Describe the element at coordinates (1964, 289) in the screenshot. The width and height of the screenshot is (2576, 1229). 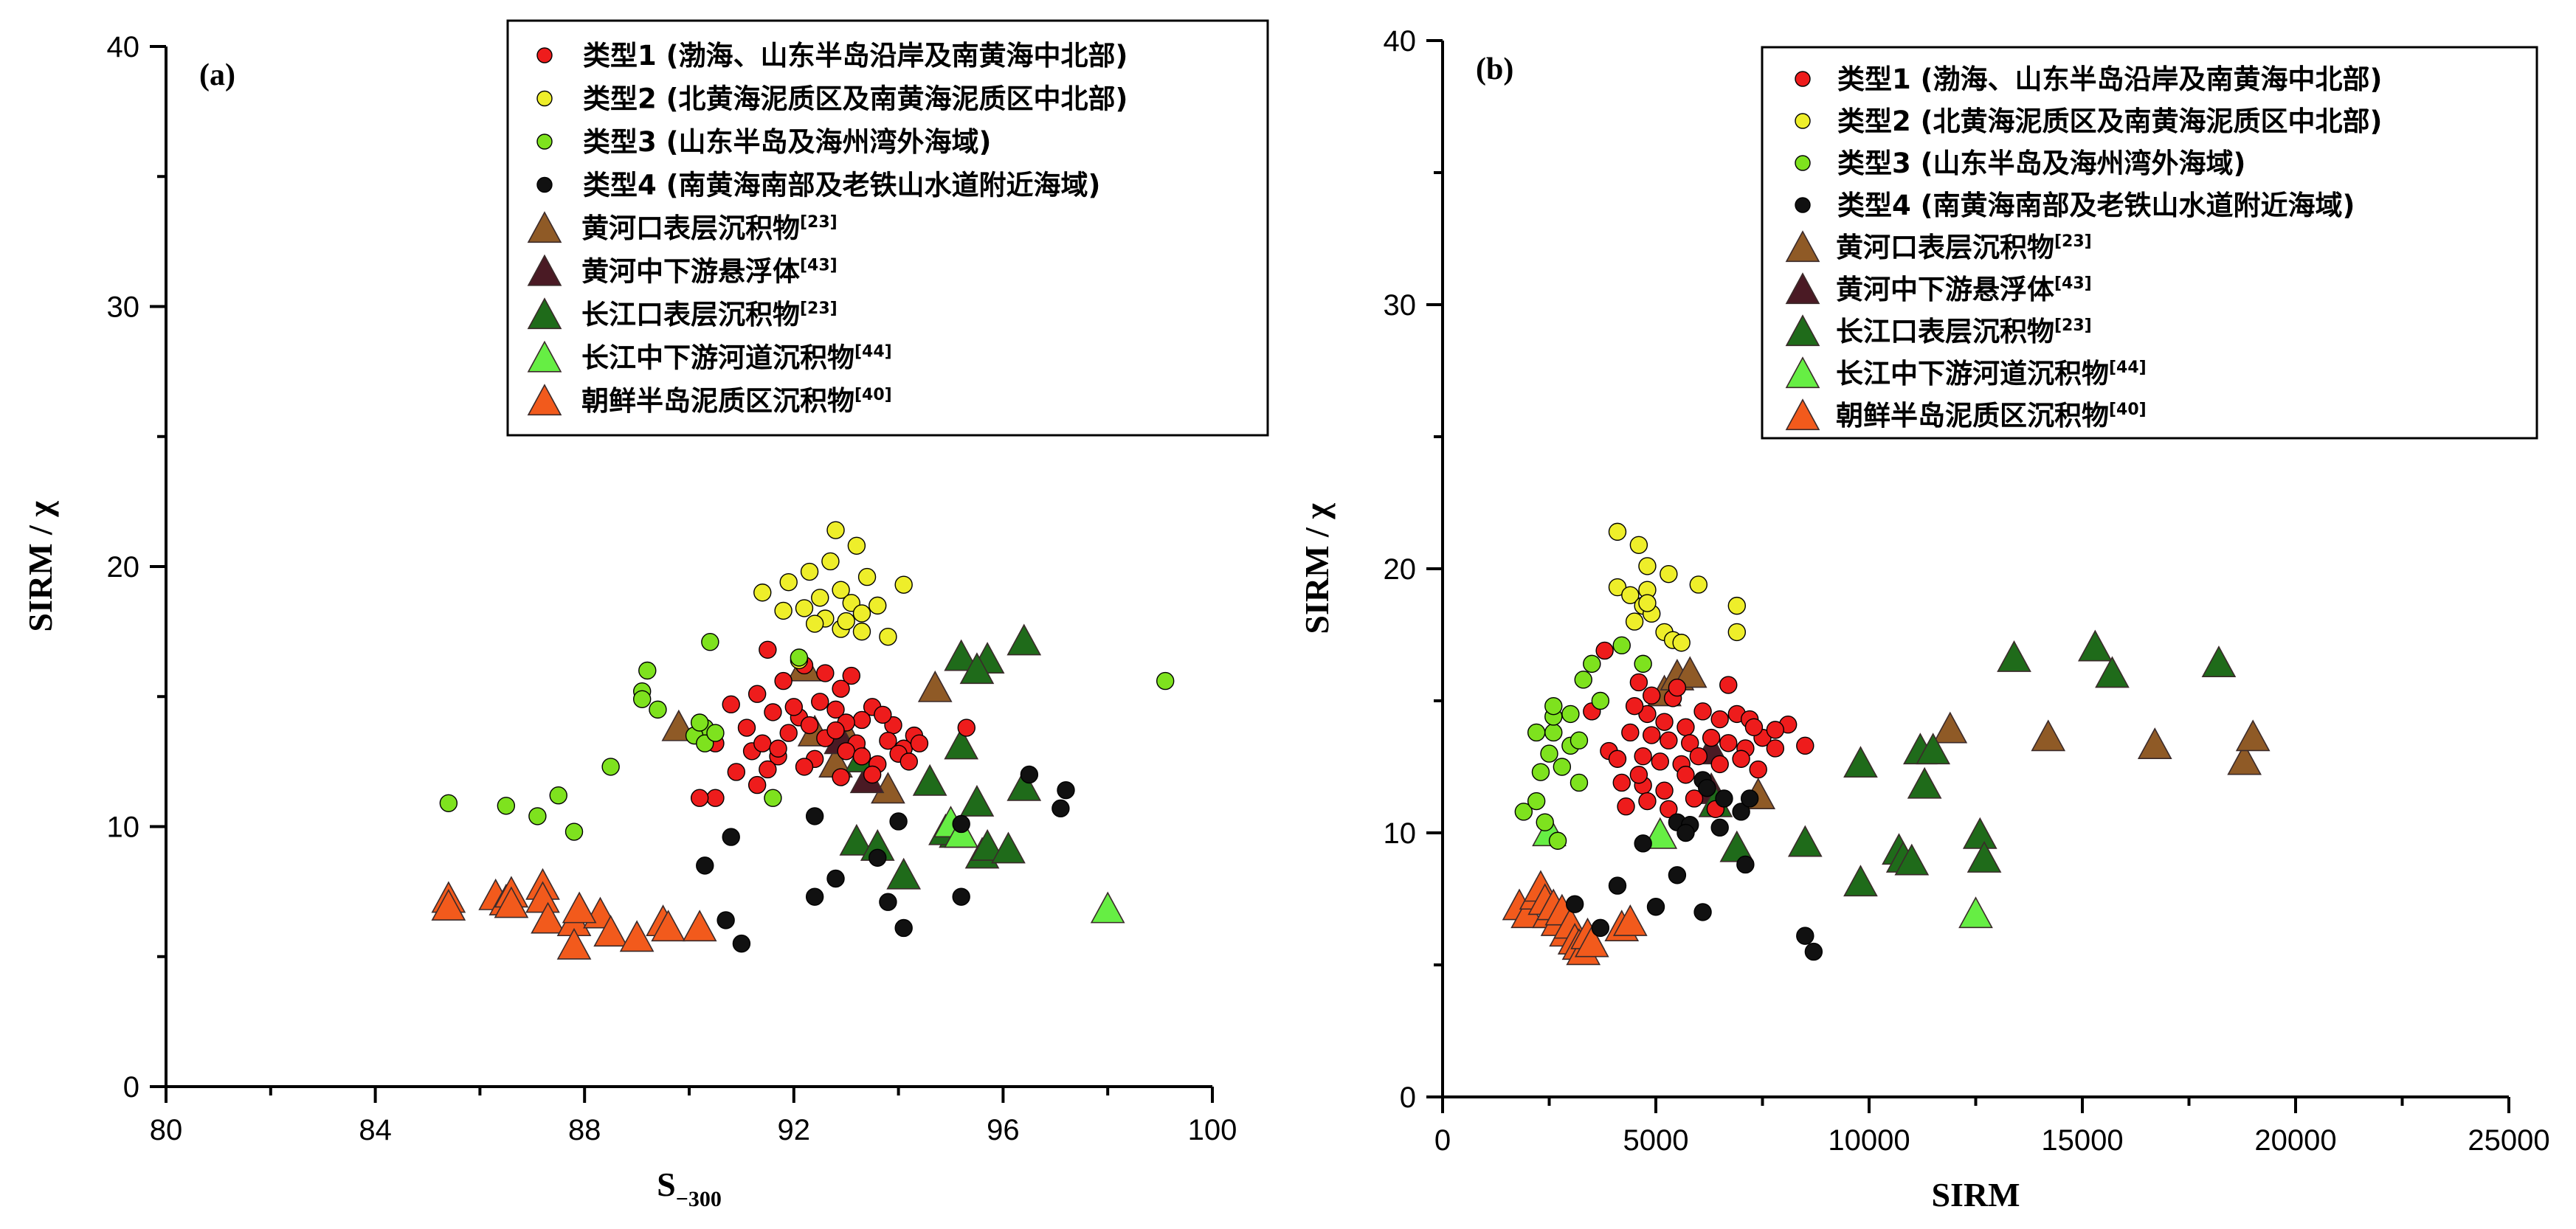
I see `legend-label: 黄河中下游悬浮体[43]` at that location.